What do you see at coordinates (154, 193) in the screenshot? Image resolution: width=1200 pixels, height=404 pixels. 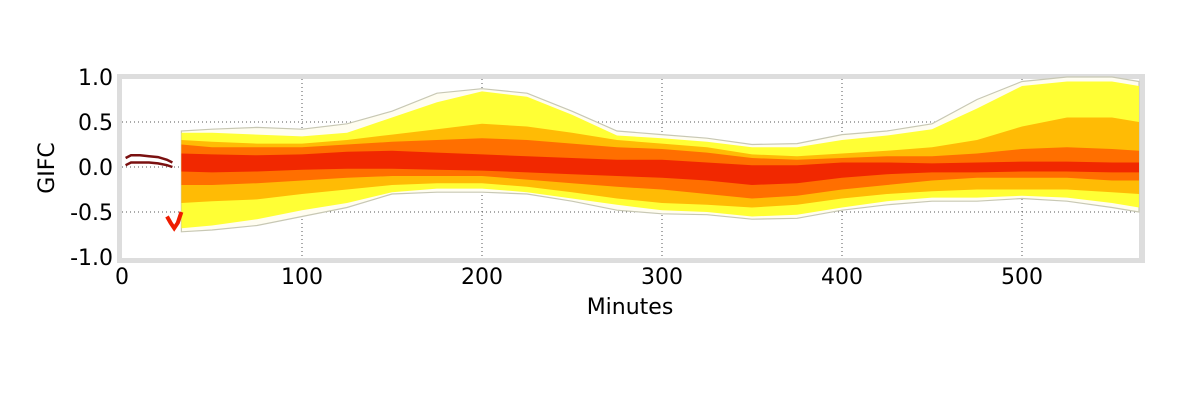 I see `early-segment` at bounding box center [154, 193].